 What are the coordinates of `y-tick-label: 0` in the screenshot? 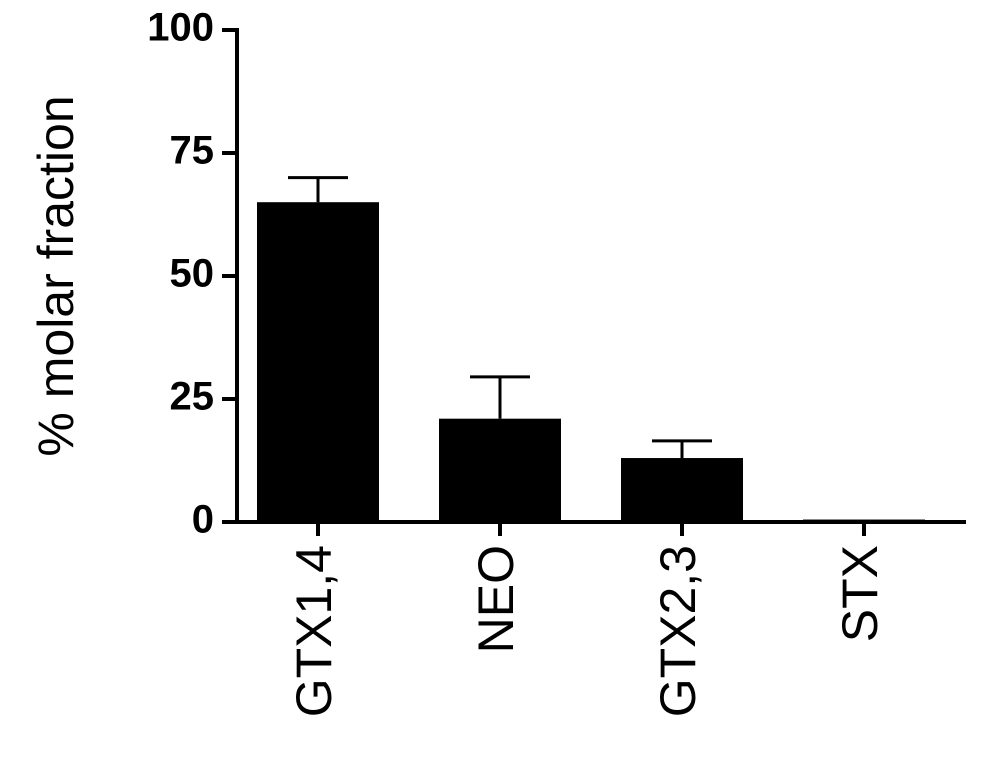 It's located at (203, 520).